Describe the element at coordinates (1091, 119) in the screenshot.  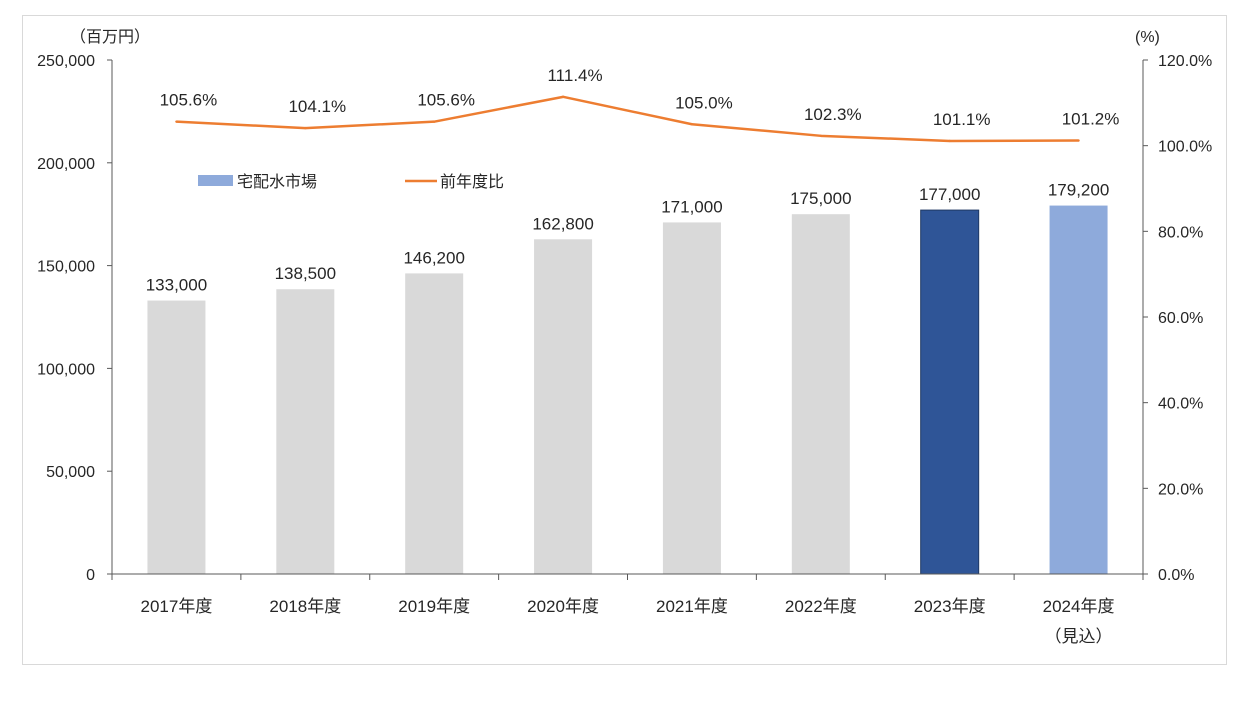
I see `ratio-value-label: 101.2%` at that location.